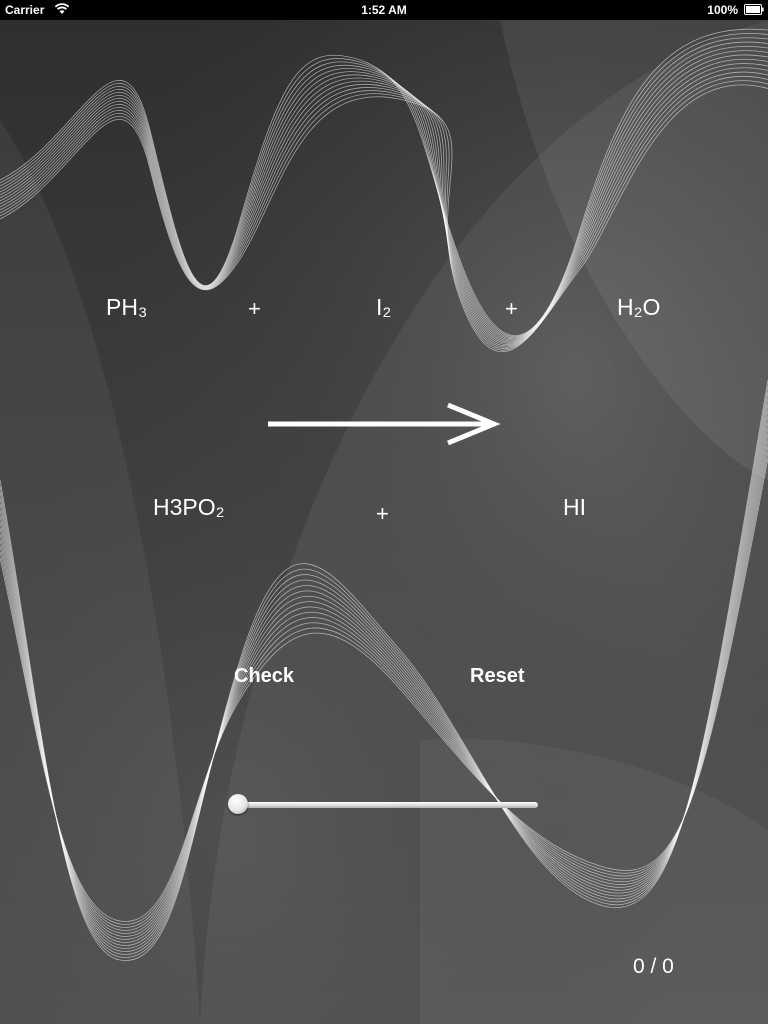  Describe the element at coordinates (189, 507) in the screenshot. I see `product-h3po2: H3PO₂` at that location.